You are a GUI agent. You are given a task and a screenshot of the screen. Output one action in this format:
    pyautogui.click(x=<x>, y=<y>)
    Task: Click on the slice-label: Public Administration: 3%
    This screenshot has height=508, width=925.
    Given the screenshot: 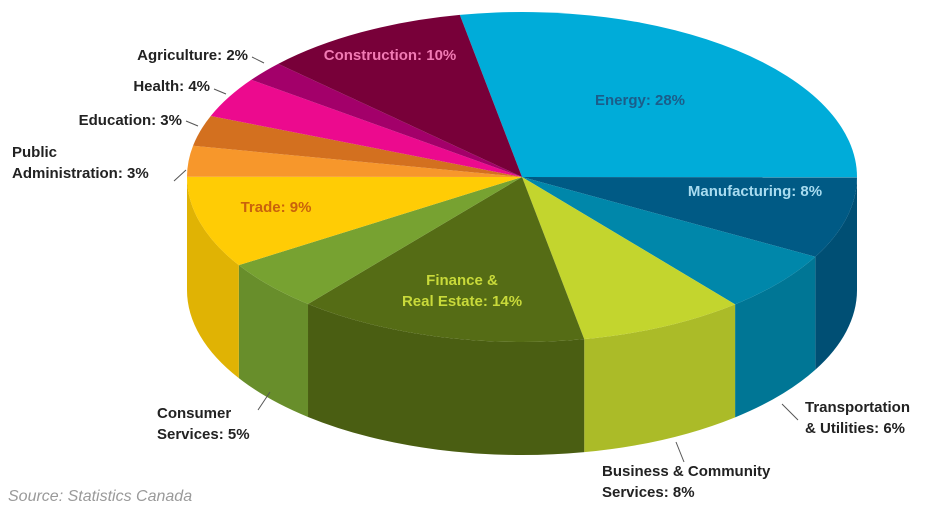 What is the action you would take?
    pyautogui.click(x=80, y=163)
    